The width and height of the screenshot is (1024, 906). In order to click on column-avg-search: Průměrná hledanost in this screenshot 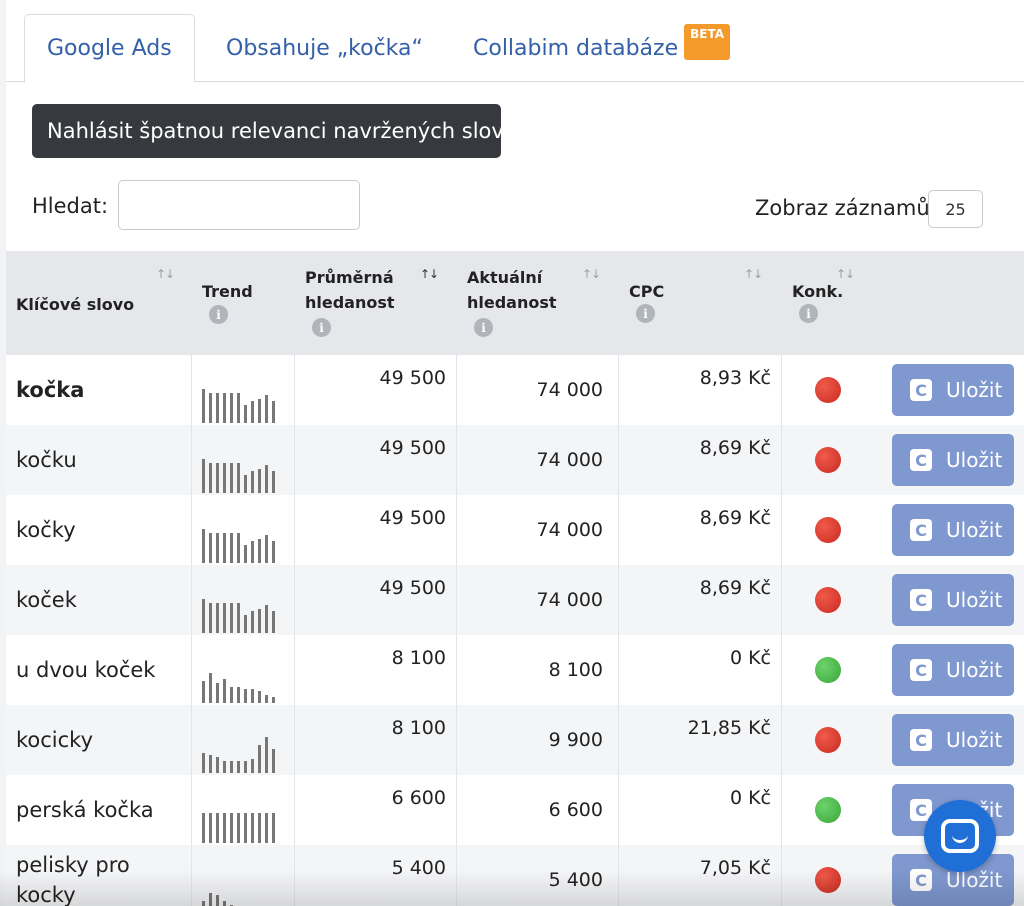, I will do `click(350, 290)`.